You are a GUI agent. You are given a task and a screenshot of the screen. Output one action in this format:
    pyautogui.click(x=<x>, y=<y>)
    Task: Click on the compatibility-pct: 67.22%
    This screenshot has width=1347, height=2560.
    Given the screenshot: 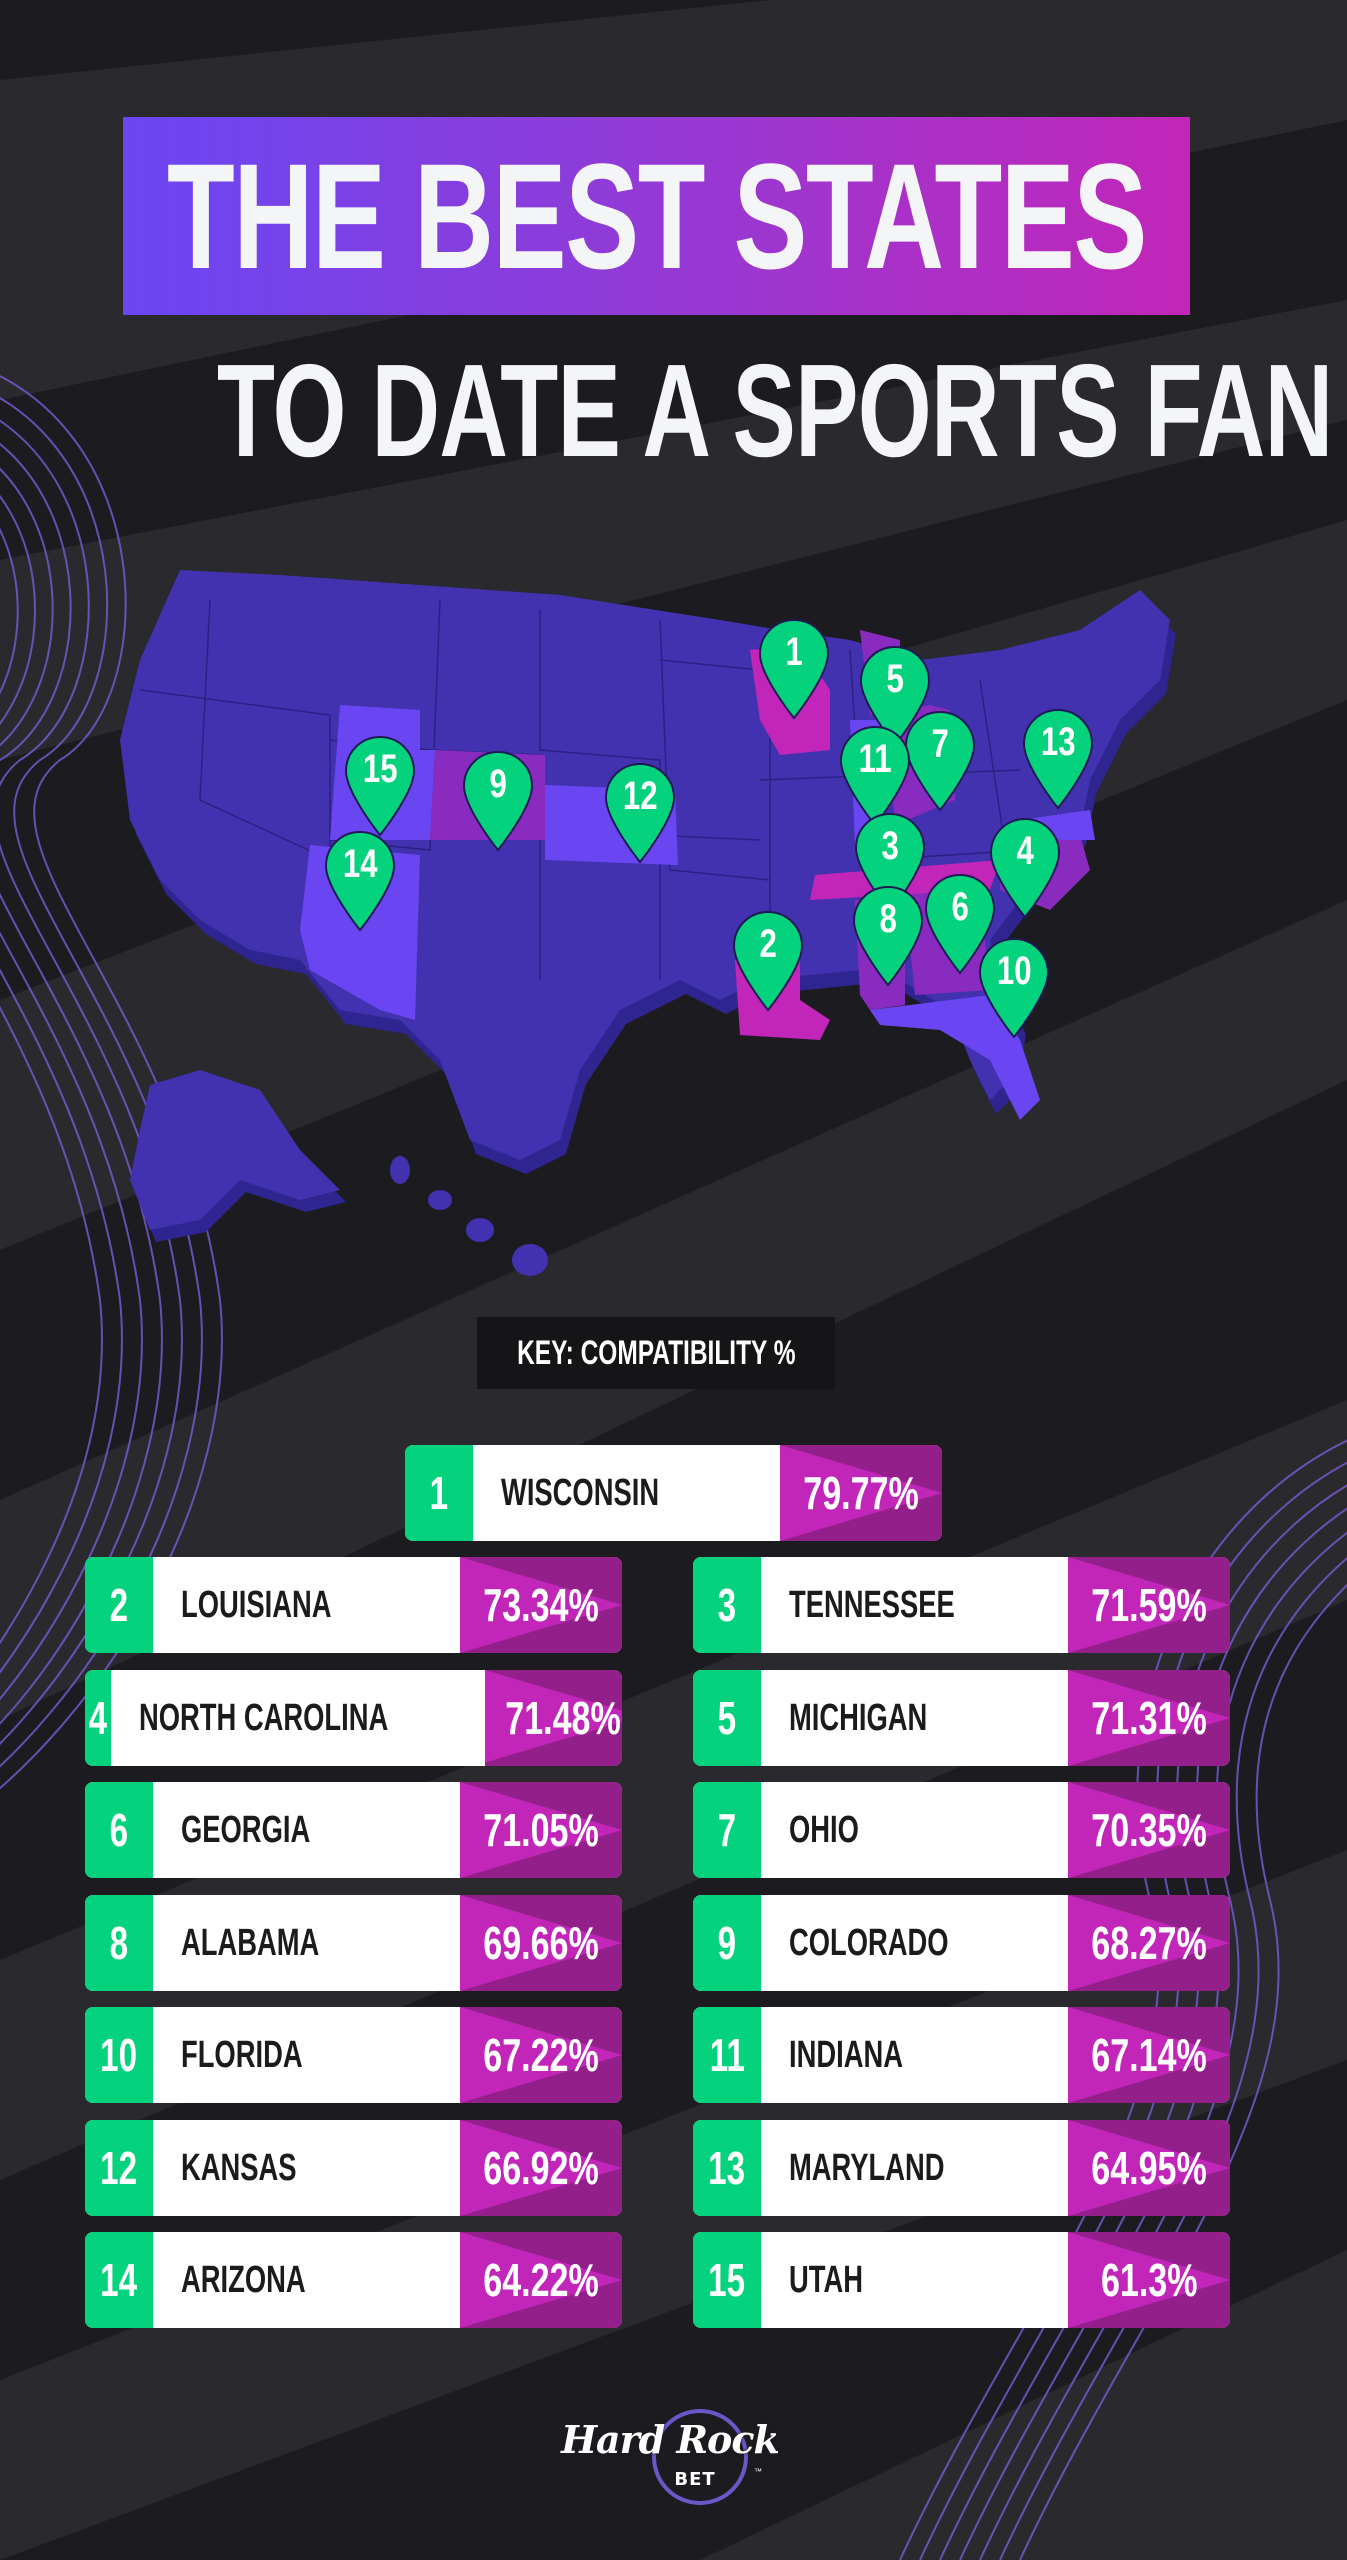 What is the action you would take?
    pyautogui.click(x=541, y=2055)
    